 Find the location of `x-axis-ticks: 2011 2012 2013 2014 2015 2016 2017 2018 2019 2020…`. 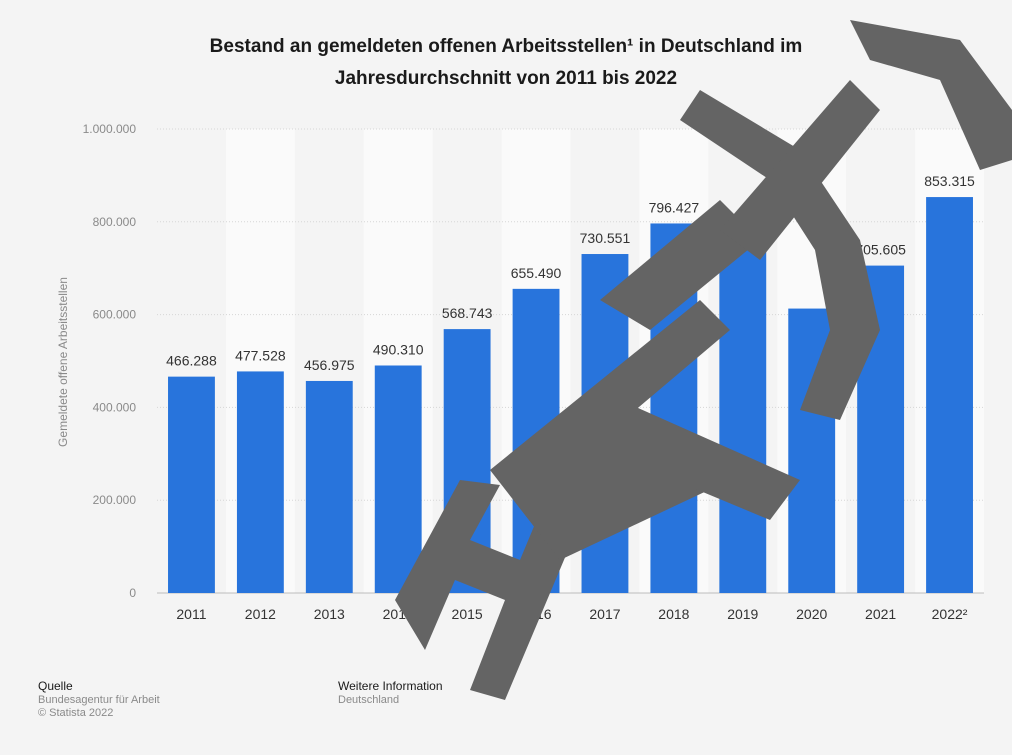

x-axis-ticks: 2011 2012 2013 2014 2015 2016 2017 2018 2019 2020… is located at coordinates (571, 614).